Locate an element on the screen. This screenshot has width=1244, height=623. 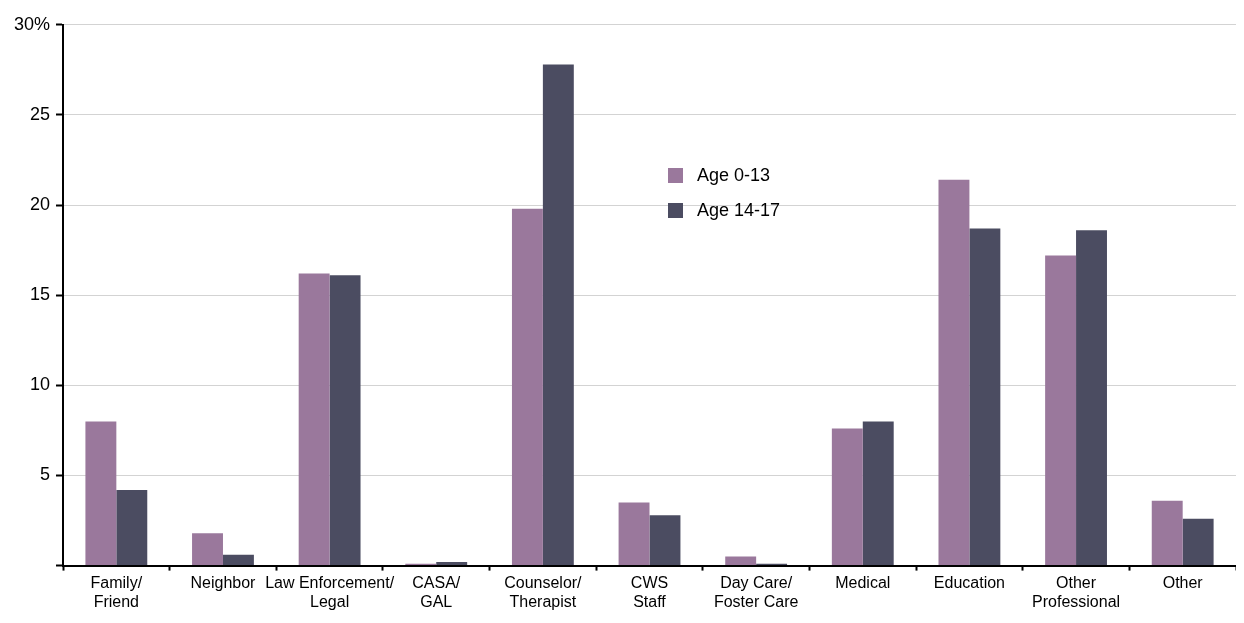
x-tick-label: Medical is located at coordinates (863, 582).